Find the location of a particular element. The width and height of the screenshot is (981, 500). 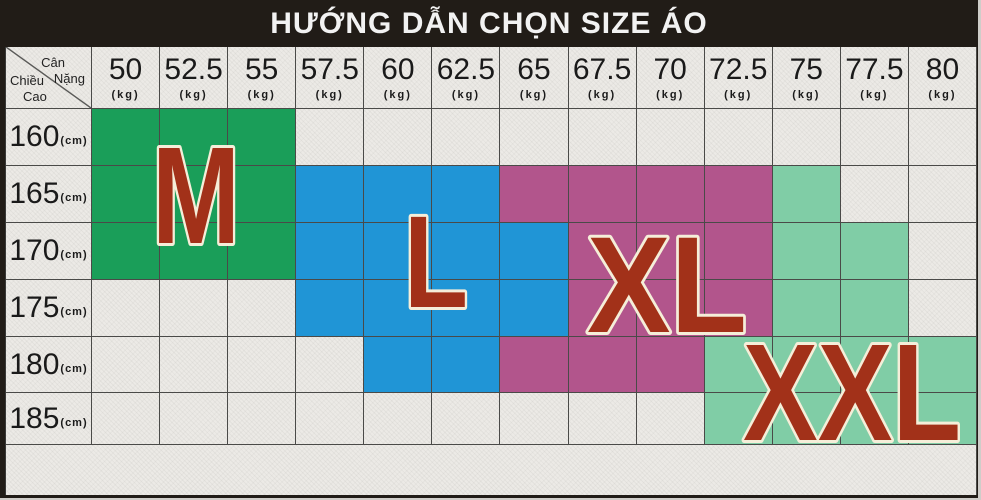

height-label-cell: 185 (cm) is located at coordinates (49, 419).